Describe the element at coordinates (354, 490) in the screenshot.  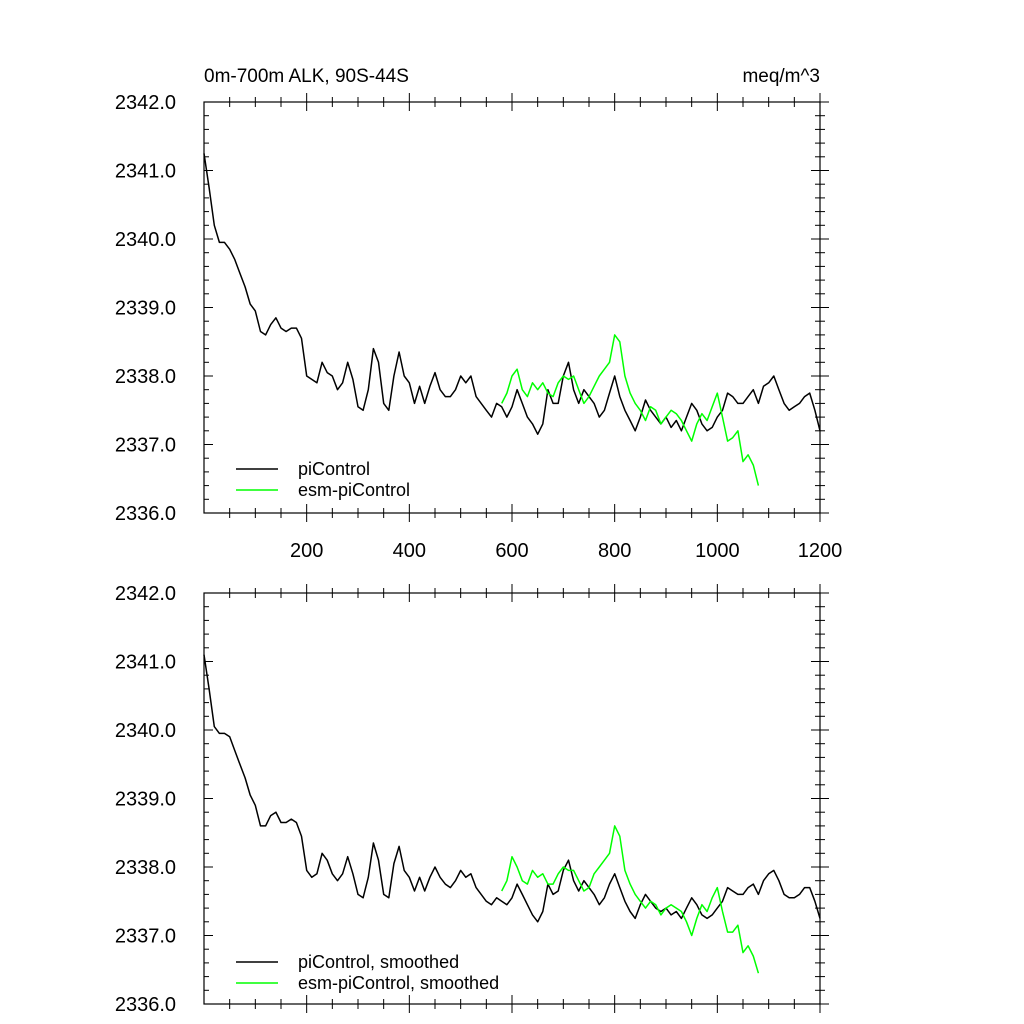
I see `legend-label-esm-picontrol: esm-piControl` at that location.